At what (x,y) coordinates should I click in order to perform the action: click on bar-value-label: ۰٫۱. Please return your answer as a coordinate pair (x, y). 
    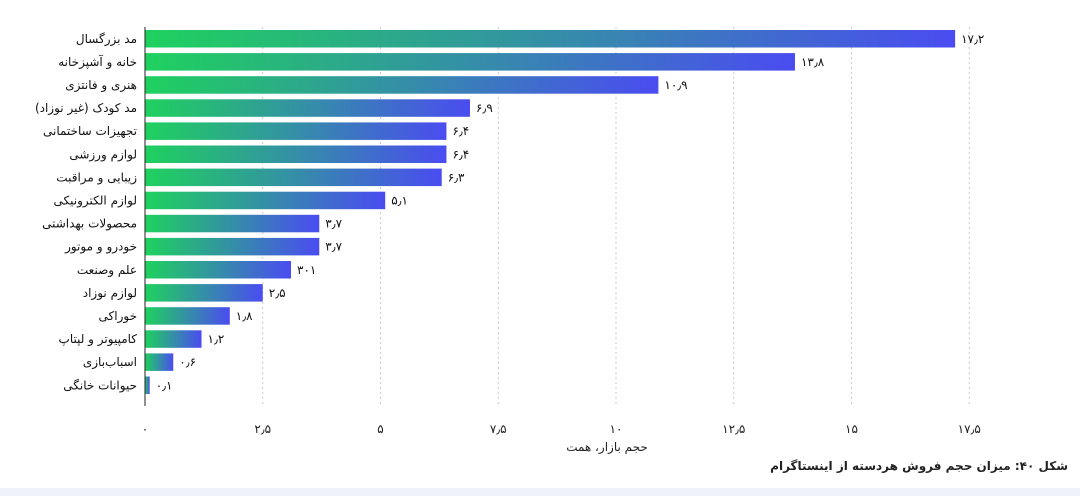
    Looking at the image, I should click on (164, 385).